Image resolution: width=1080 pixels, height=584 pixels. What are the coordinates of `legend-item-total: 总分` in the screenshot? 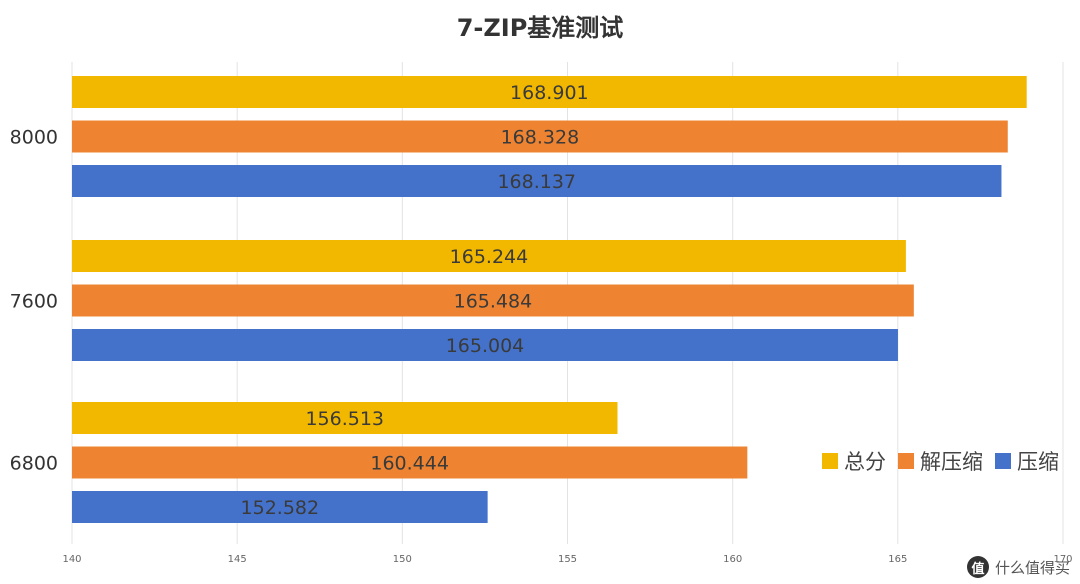 It's located at (854, 461).